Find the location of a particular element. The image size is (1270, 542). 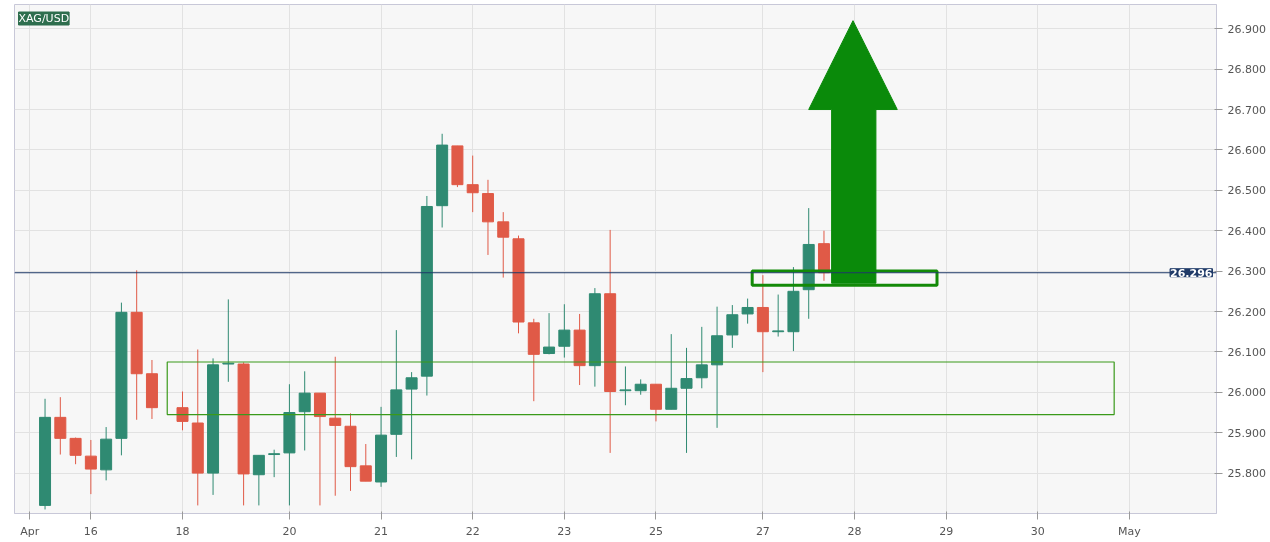

y-tick-label: 26.400 is located at coordinates (1246, 231).